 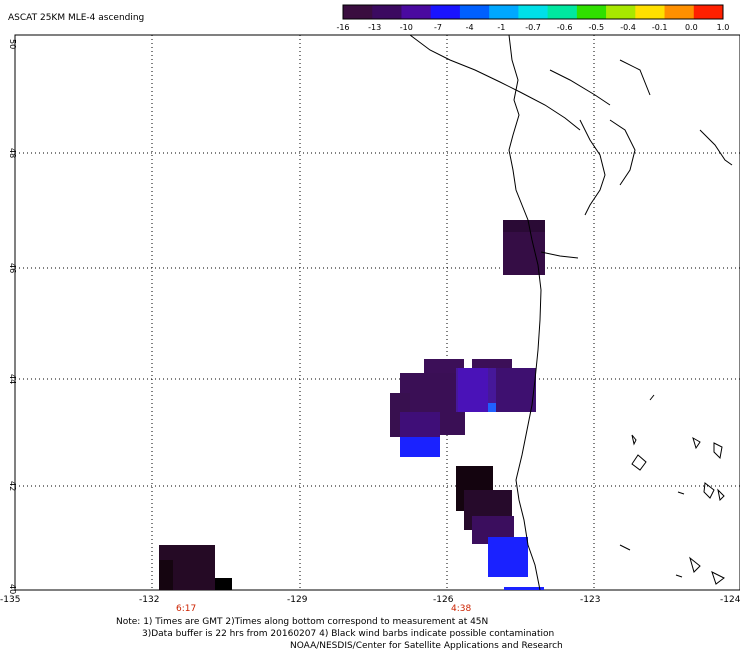 I want to click on colorbar-tick-label: -7, so click(x=438, y=27).